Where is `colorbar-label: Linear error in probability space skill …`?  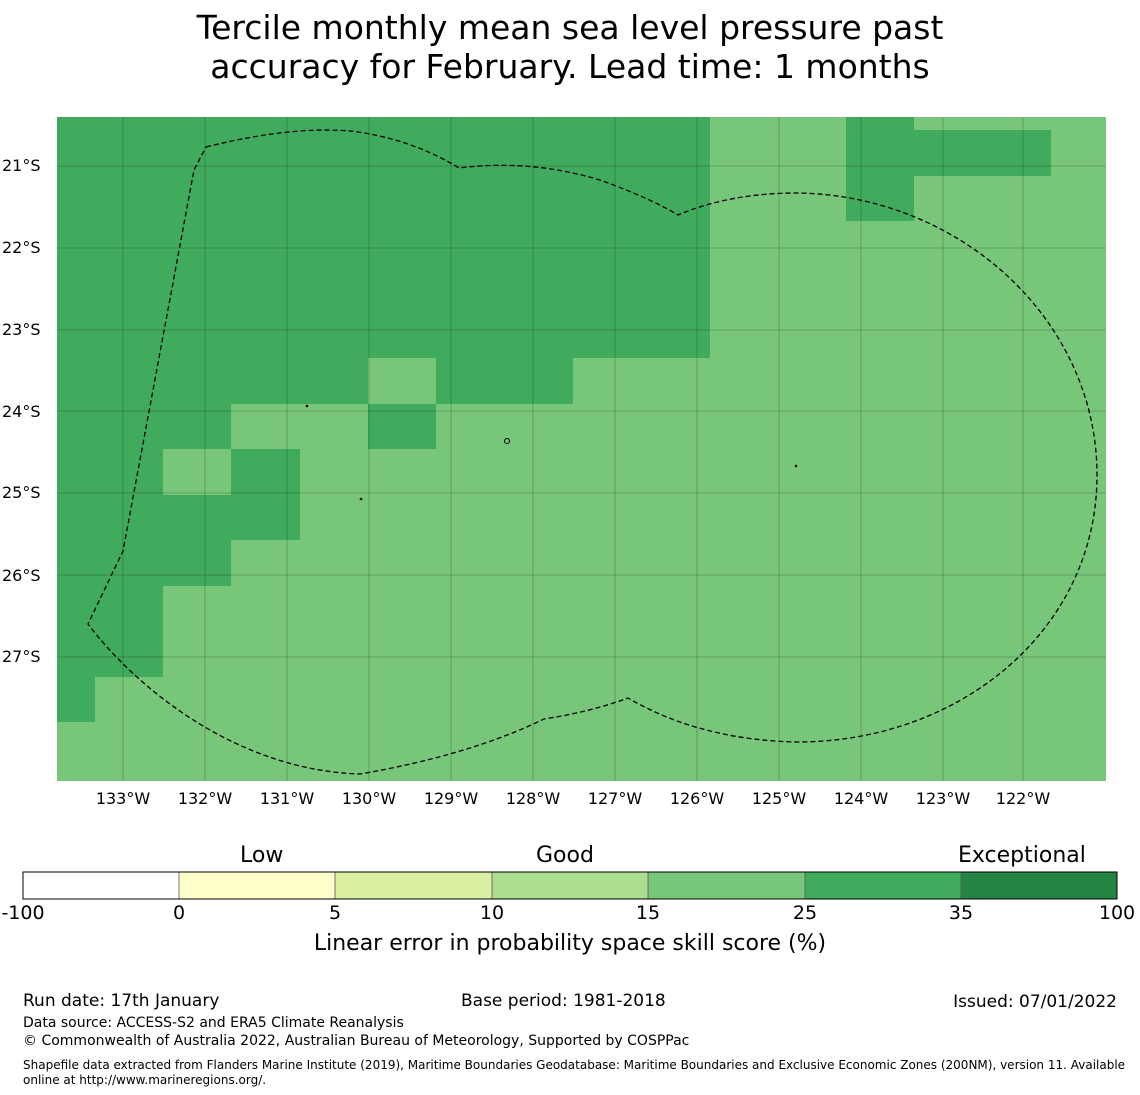
colorbar-label: Linear error in probability space skill … is located at coordinates (570, 943).